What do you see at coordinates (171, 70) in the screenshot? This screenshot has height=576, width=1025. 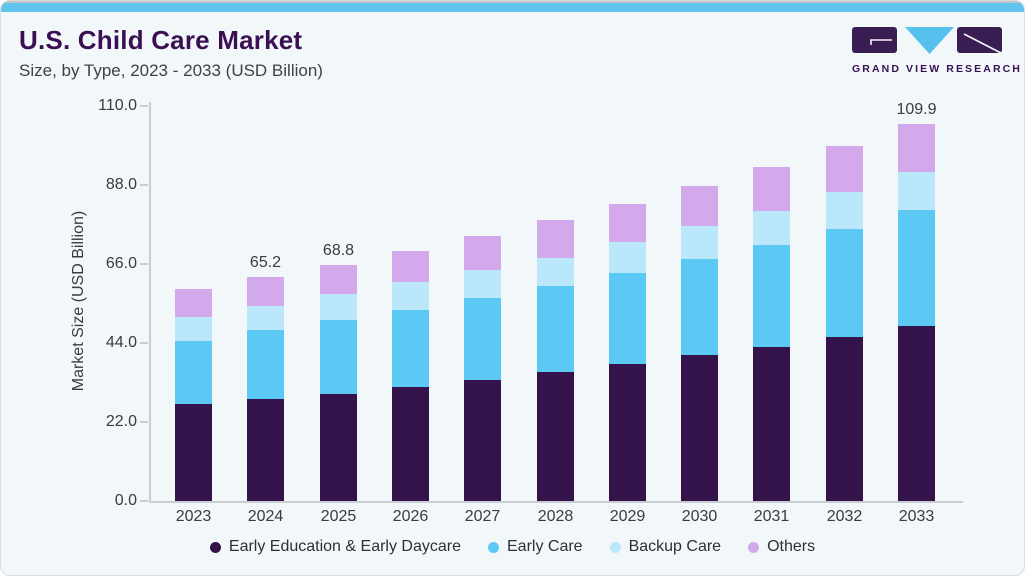 I see `chart-subtitle: Size, by Type, 2023 - 2033 (USD Billion)` at bounding box center [171, 70].